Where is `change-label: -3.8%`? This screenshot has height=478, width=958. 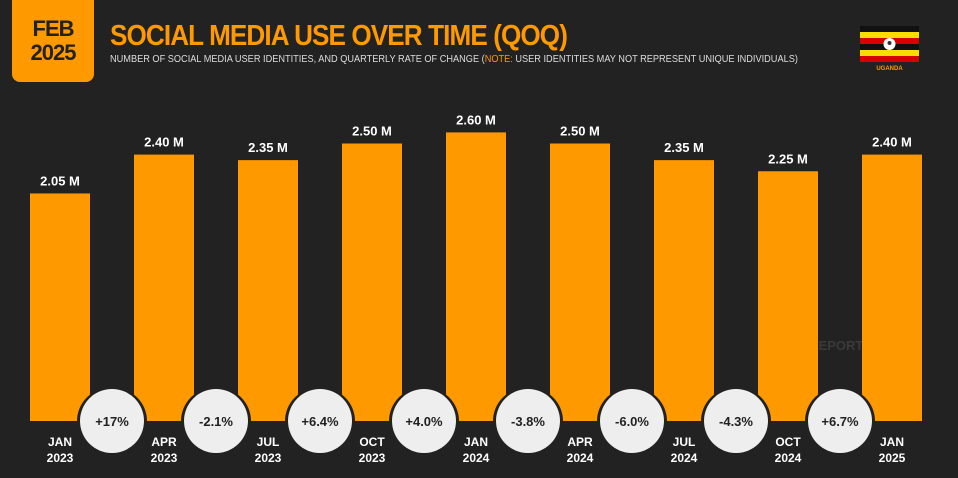
change-label: -3.8% is located at coordinates (528, 421).